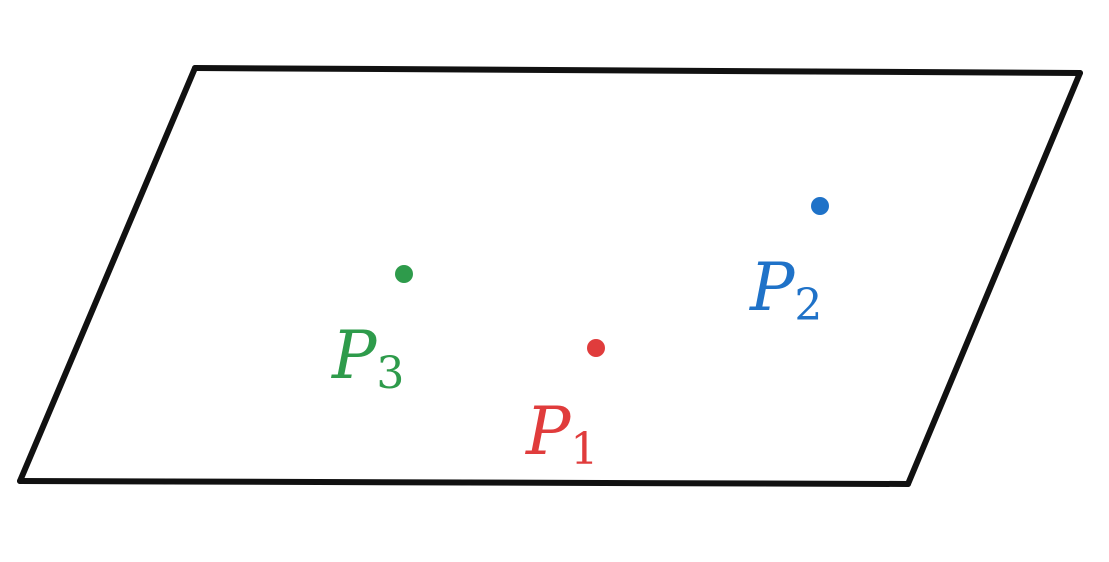 The width and height of the screenshot is (1109, 562). I want to click on point-p1: P1, so click(565, 407).